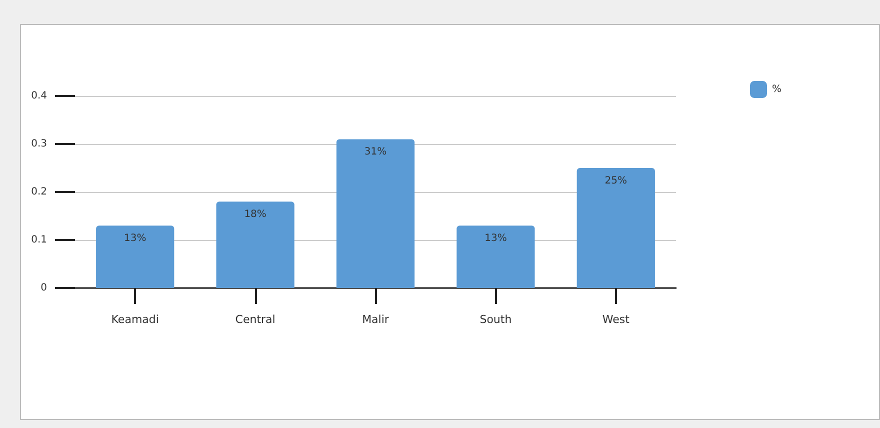  I want to click on x-tick-label: South, so click(496, 319).